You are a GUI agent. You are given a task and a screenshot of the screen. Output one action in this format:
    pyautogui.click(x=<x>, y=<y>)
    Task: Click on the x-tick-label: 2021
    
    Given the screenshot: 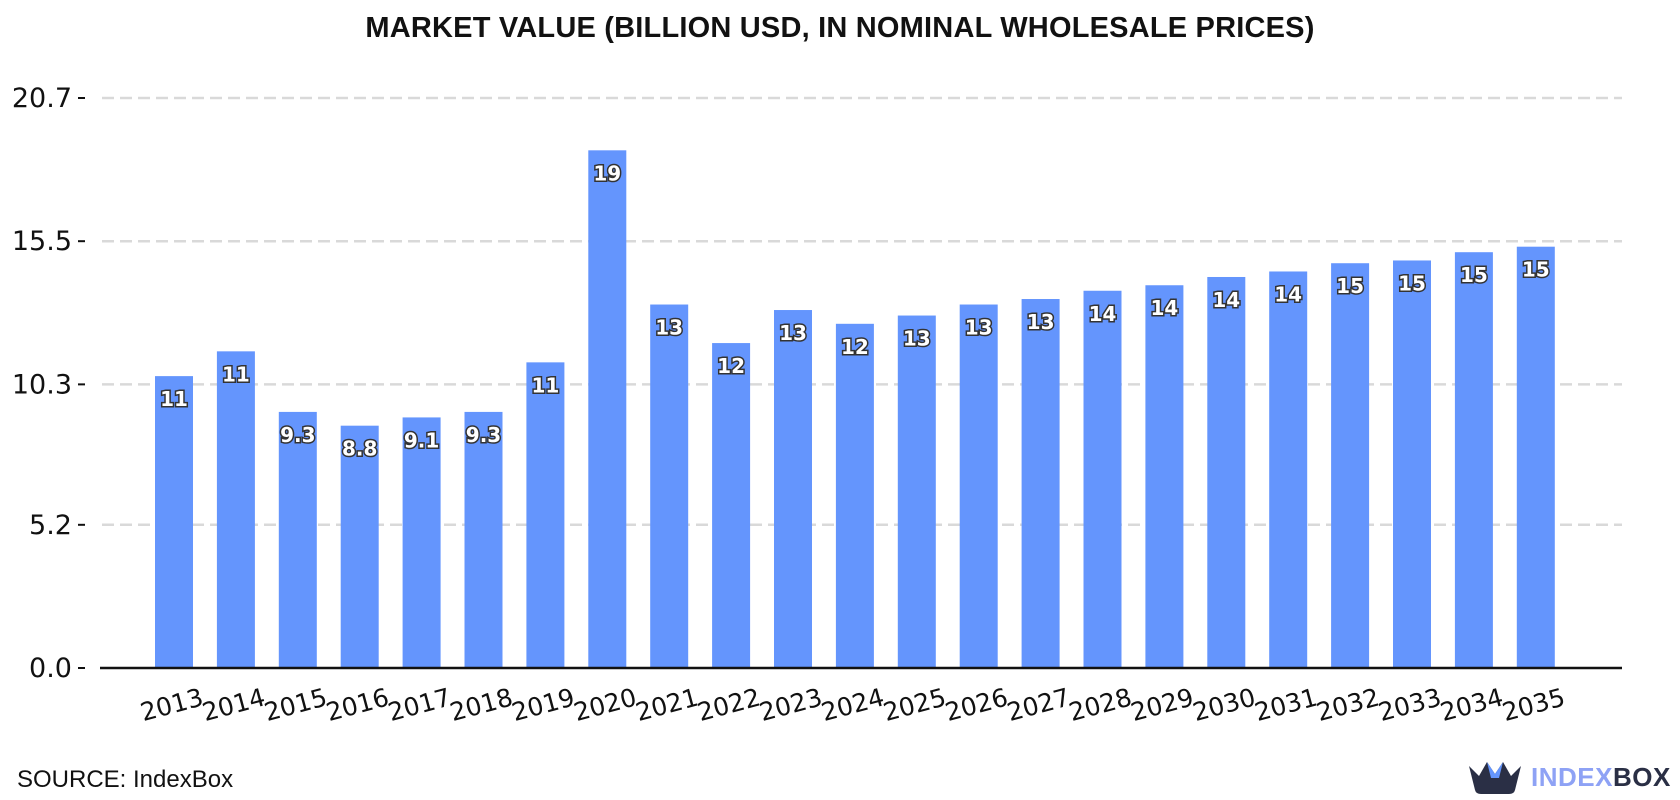 What is the action you would take?
    pyautogui.click(x=667, y=705)
    